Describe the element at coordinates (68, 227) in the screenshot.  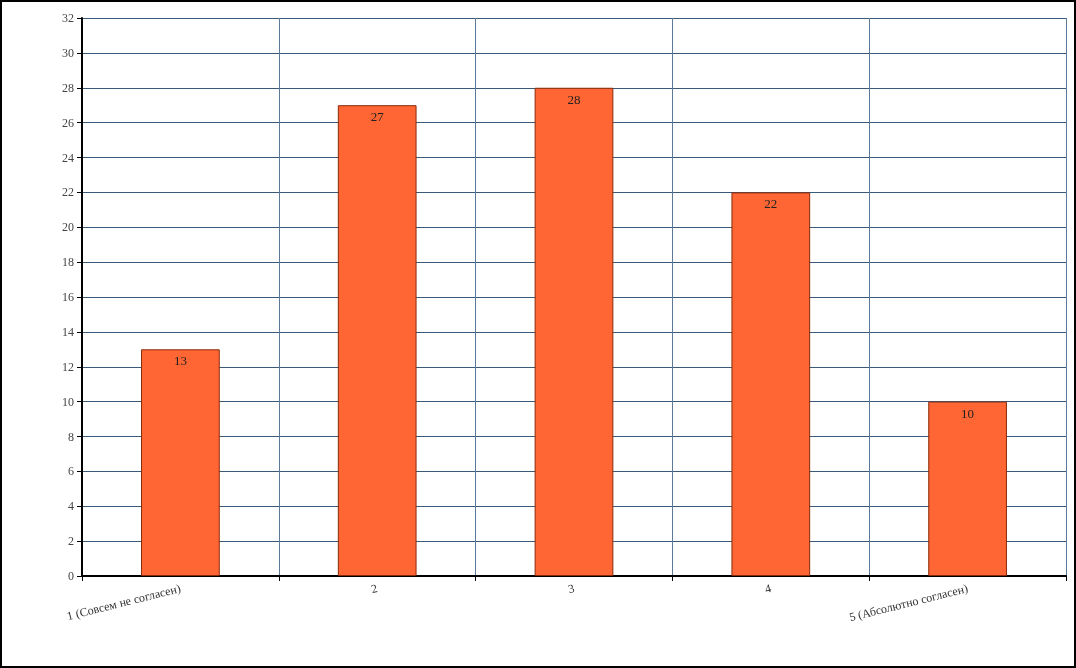
I see `y-tick-label: 20` at that location.